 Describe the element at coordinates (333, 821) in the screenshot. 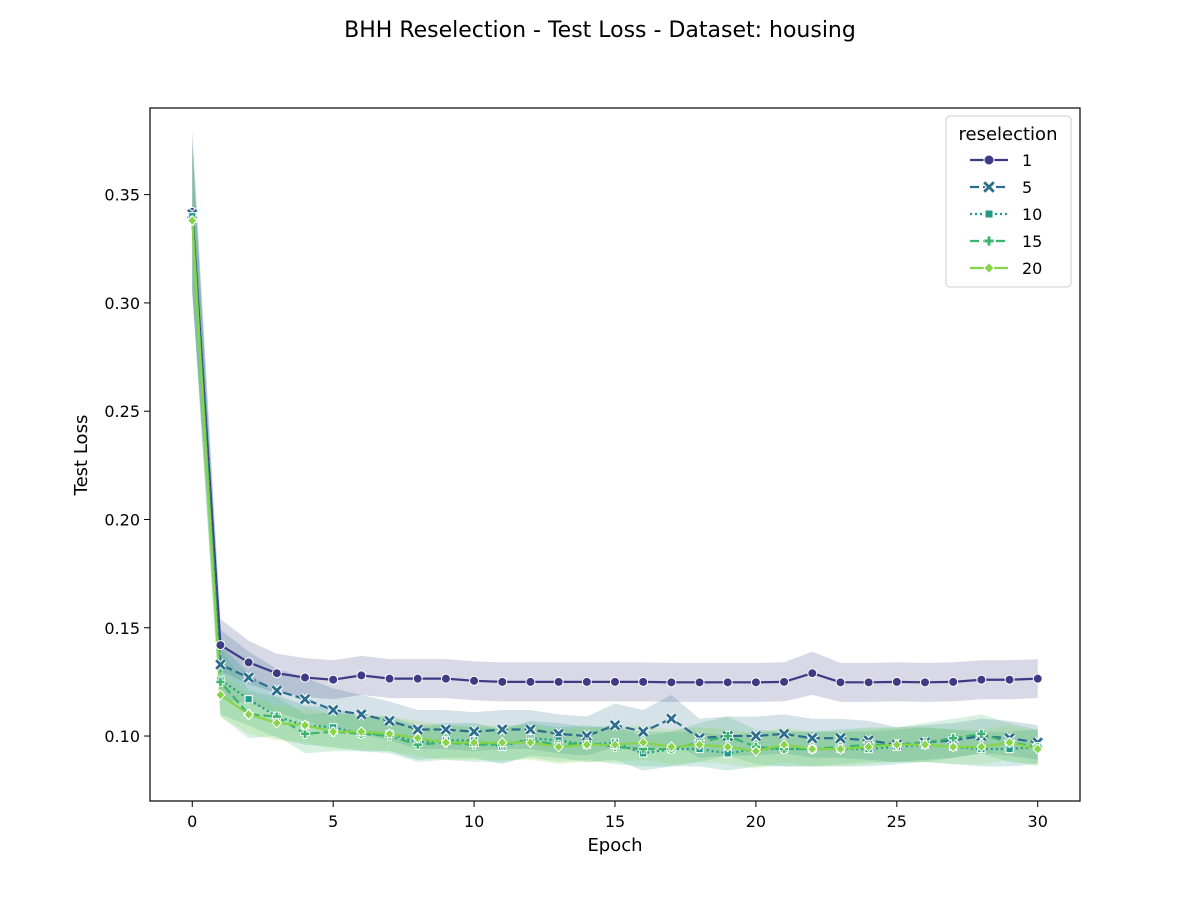

I see `x-tick-label: 5` at that location.